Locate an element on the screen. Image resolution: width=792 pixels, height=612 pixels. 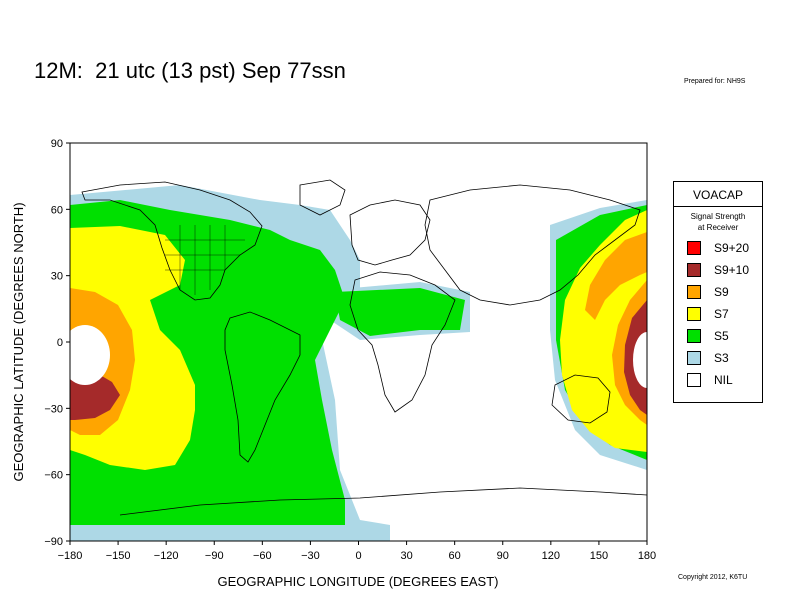
x-tick-label: 90 is located at coordinates (503, 556).